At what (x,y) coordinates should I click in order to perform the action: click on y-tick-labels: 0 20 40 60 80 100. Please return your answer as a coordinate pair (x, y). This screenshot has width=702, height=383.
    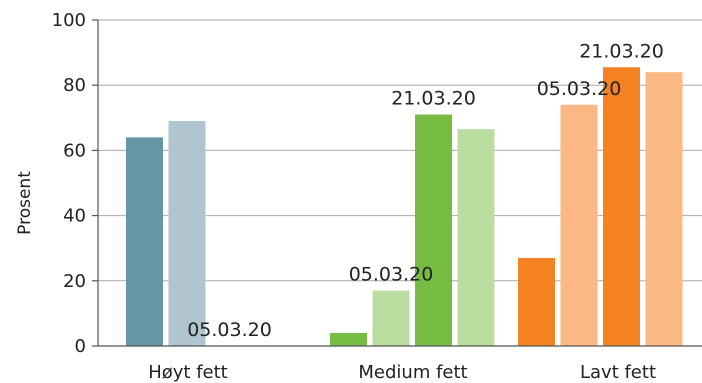
    Looking at the image, I should click on (69, 183).